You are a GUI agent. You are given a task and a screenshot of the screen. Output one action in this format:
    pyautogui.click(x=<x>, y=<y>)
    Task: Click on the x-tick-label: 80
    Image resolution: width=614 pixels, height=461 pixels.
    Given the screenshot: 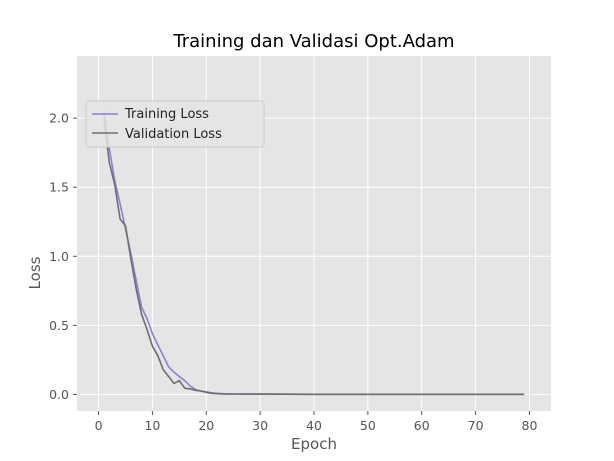 What is the action you would take?
    pyautogui.click(x=530, y=425)
    